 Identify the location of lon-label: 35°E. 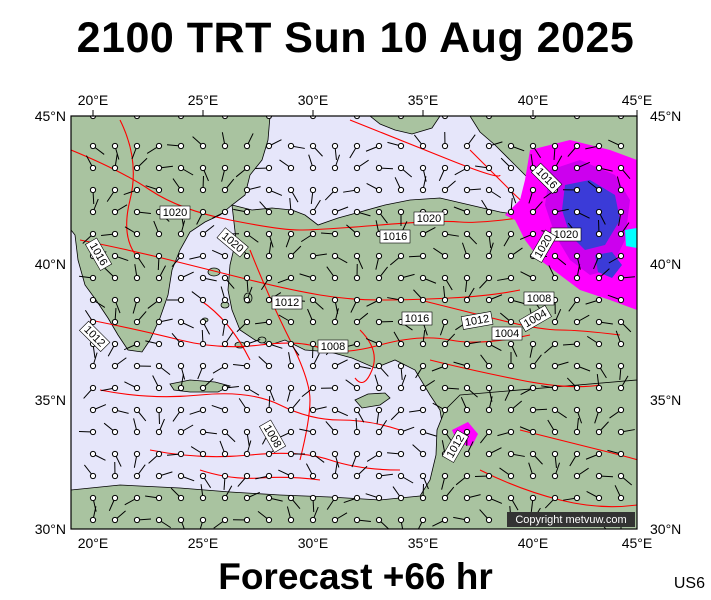
(423, 543).